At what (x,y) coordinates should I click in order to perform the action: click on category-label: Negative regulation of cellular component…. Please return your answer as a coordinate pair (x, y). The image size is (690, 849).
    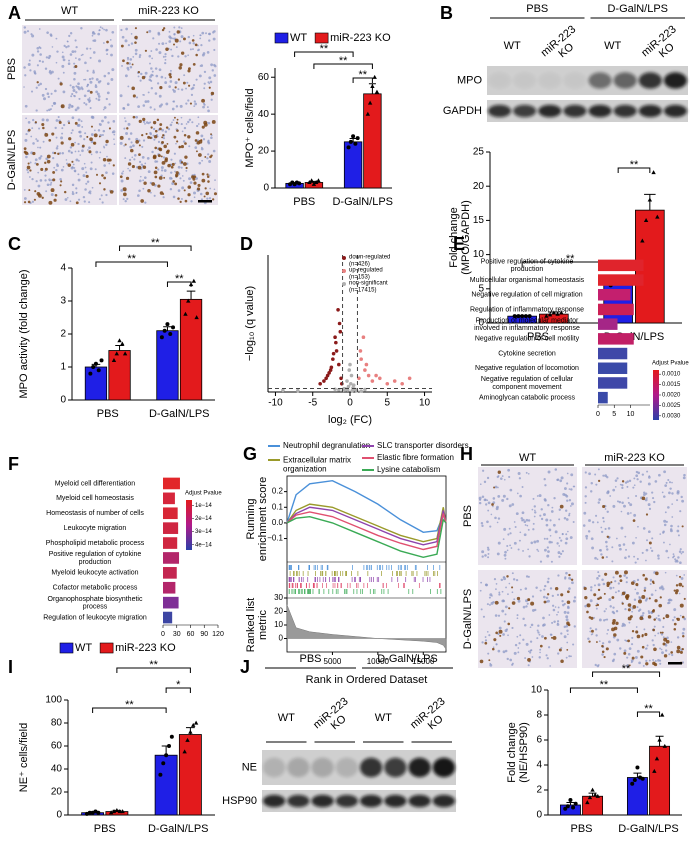
    Looking at the image, I should click on (527, 383).